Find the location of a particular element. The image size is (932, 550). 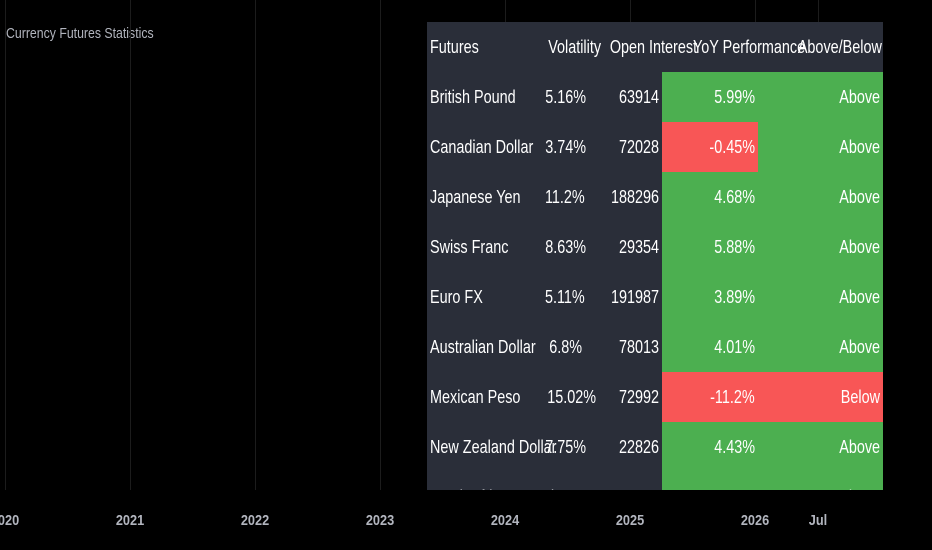

cell-text: 188296 is located at coordinates (634, 197).